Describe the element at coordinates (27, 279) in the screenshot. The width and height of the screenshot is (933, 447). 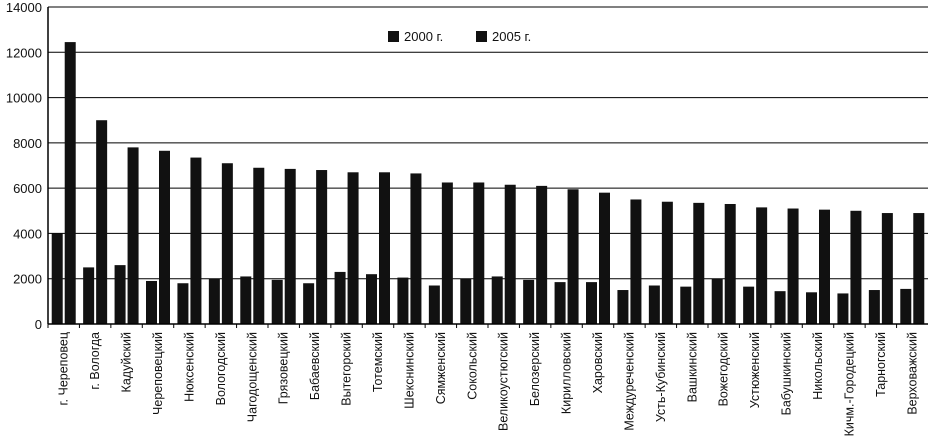
I see `y-tick-label: 2000` at that location.